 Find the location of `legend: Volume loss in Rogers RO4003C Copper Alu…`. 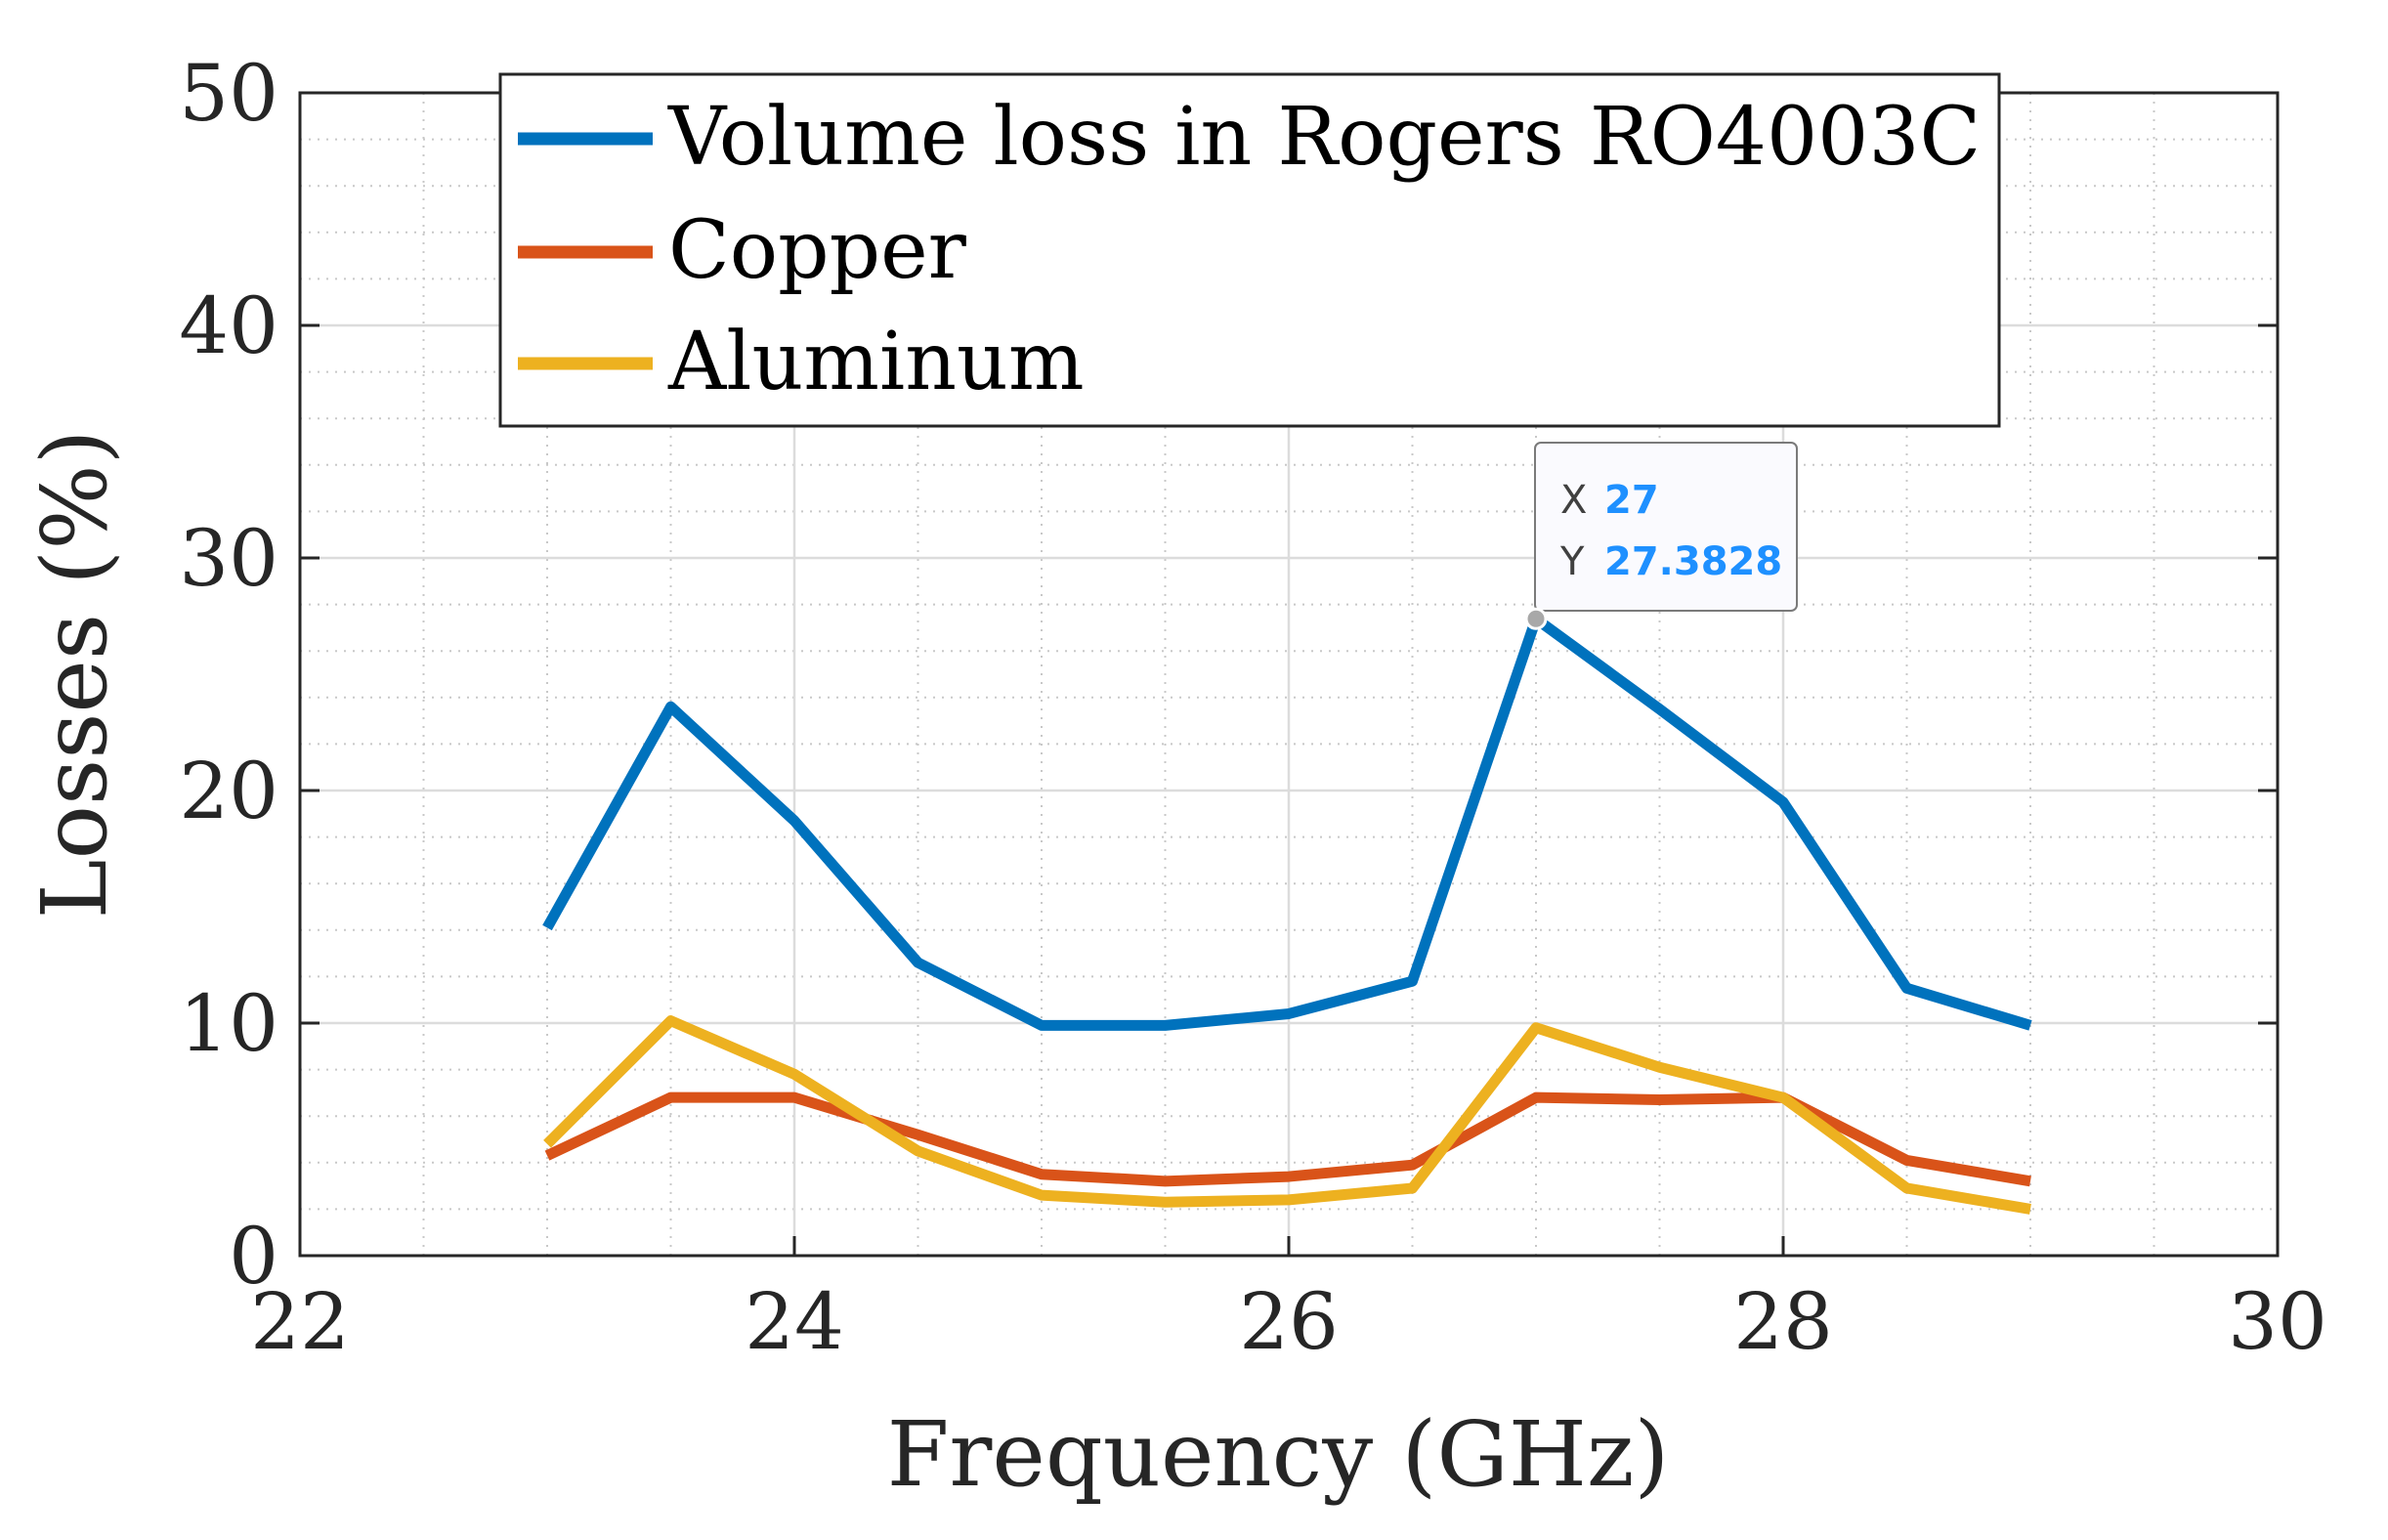

legend: Volume loss in Rogers RO4003C Copper Alu… is located at coordinates (1249, 250).